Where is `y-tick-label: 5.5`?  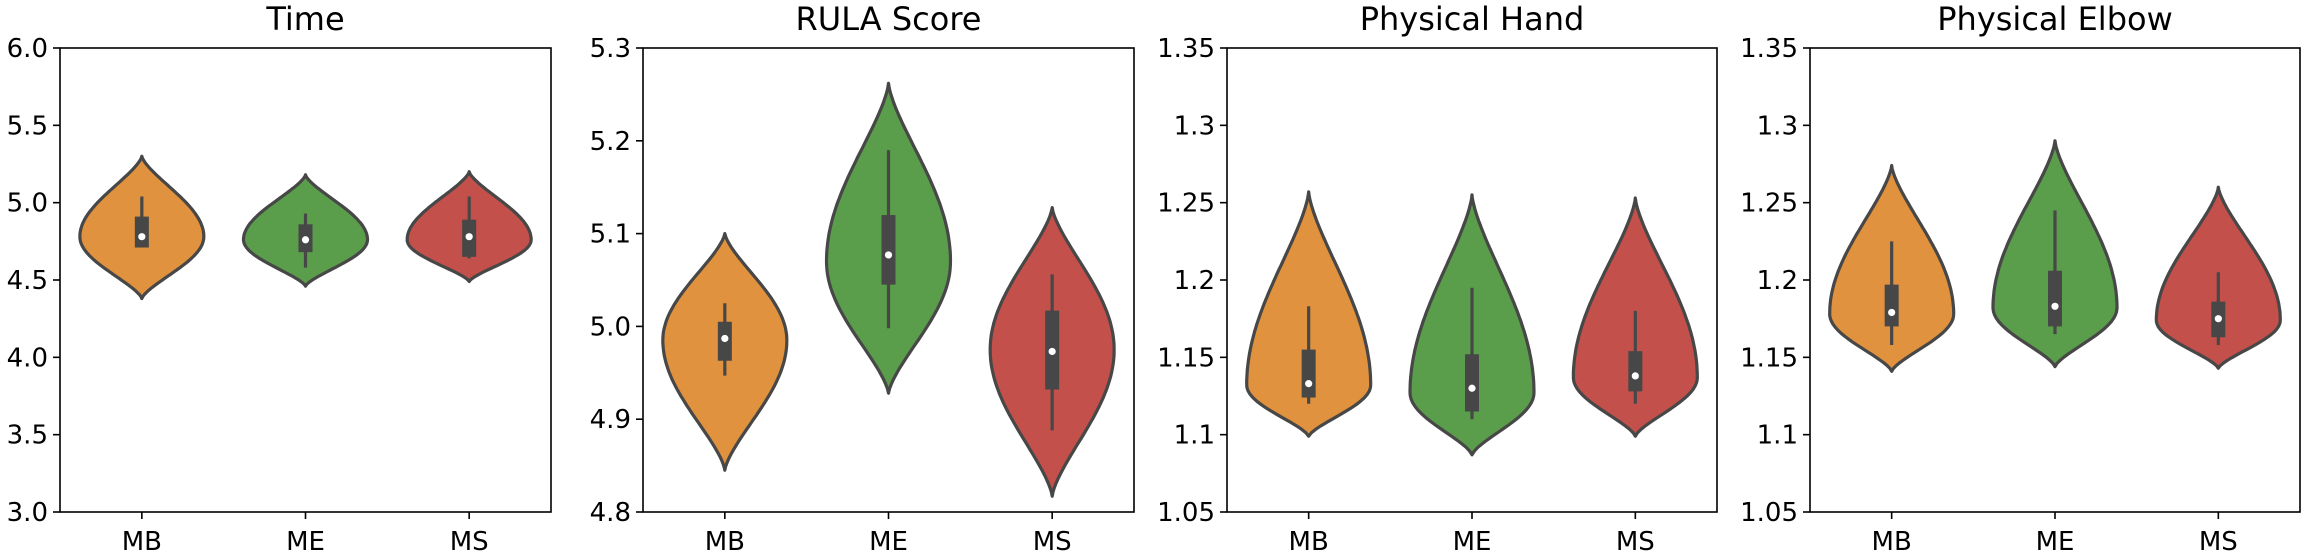
y-tick-label: 5.5 is located at coordinates (27, 126).